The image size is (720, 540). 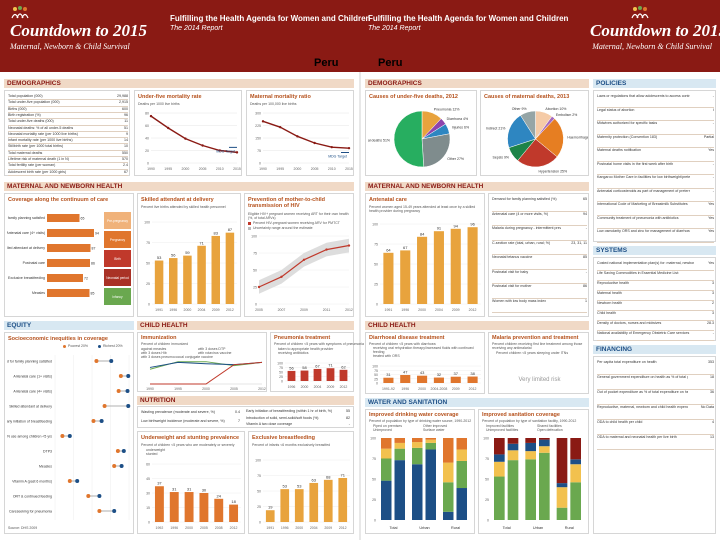 I want to click on equity-title: EQUITY, so click(x=69, y=325).